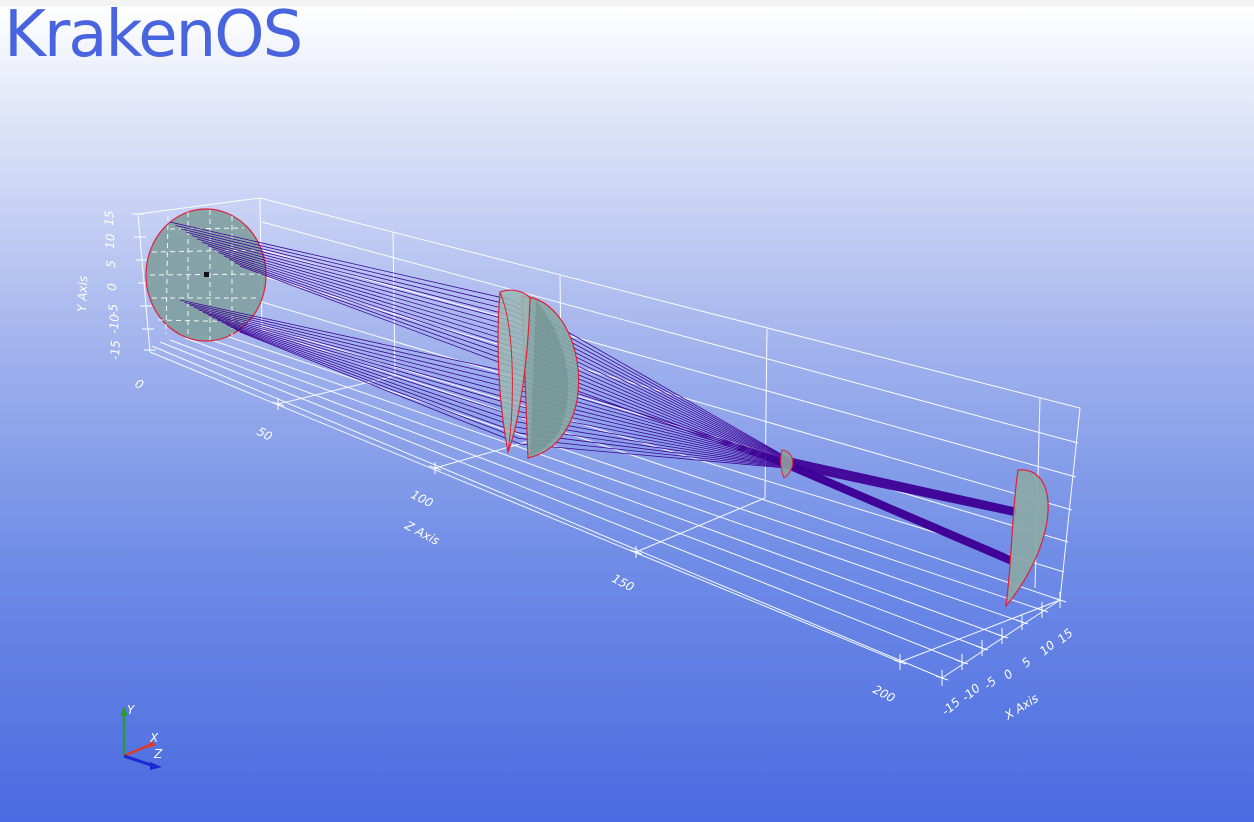 The width and height of the screenshot is (1254, 822). Describe the element at coordinates (623, 582) in the screenshot. I see `z-tick-label: 150` at that location.